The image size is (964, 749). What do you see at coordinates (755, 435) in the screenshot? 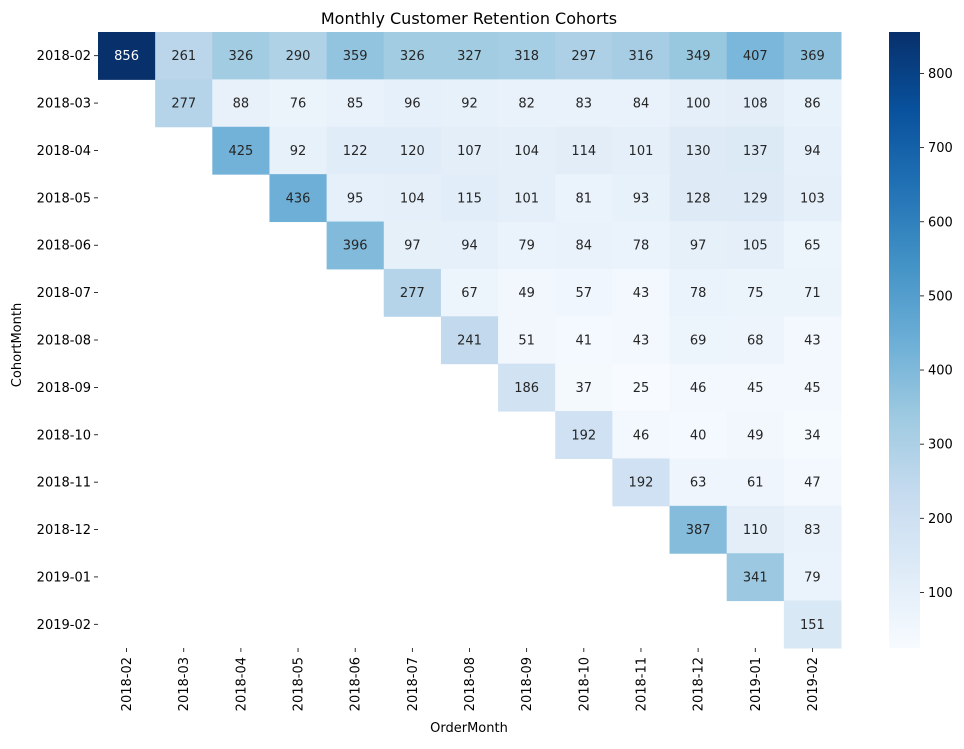
I see `cell-value-label: 49` at bounding box center [755, 435].